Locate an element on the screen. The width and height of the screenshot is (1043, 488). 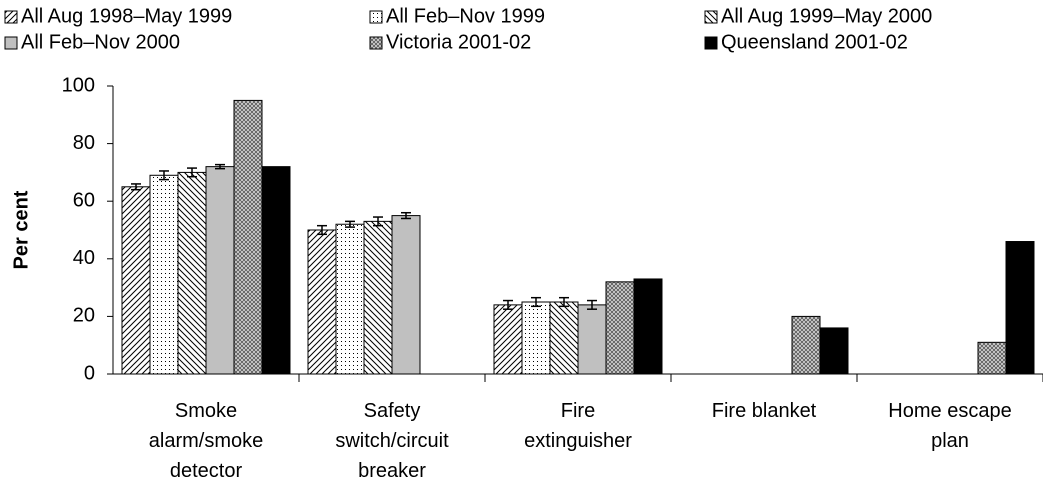
legend-label: All Feb–Nov 1999 is located at coordinates (465, 16).